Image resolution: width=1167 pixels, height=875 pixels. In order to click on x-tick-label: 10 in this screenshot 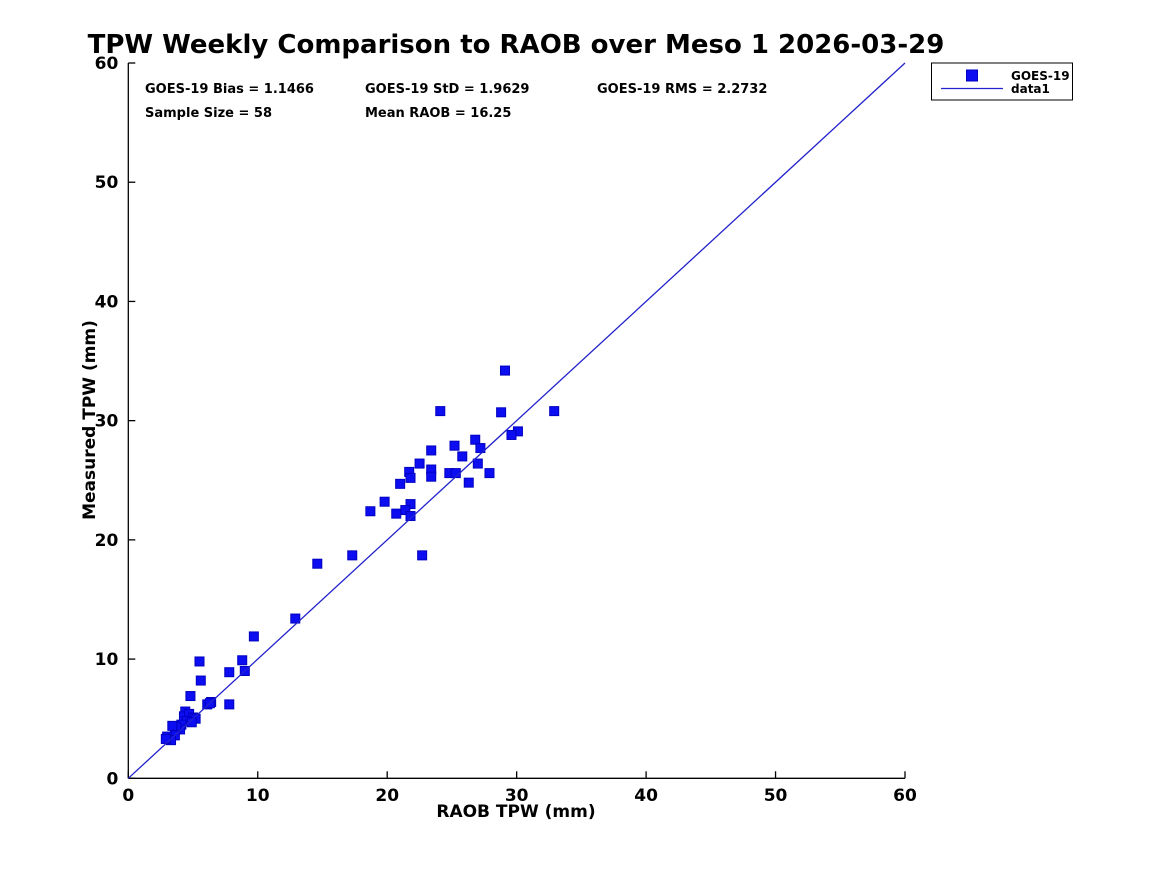, I will do `click(258, 796)`.